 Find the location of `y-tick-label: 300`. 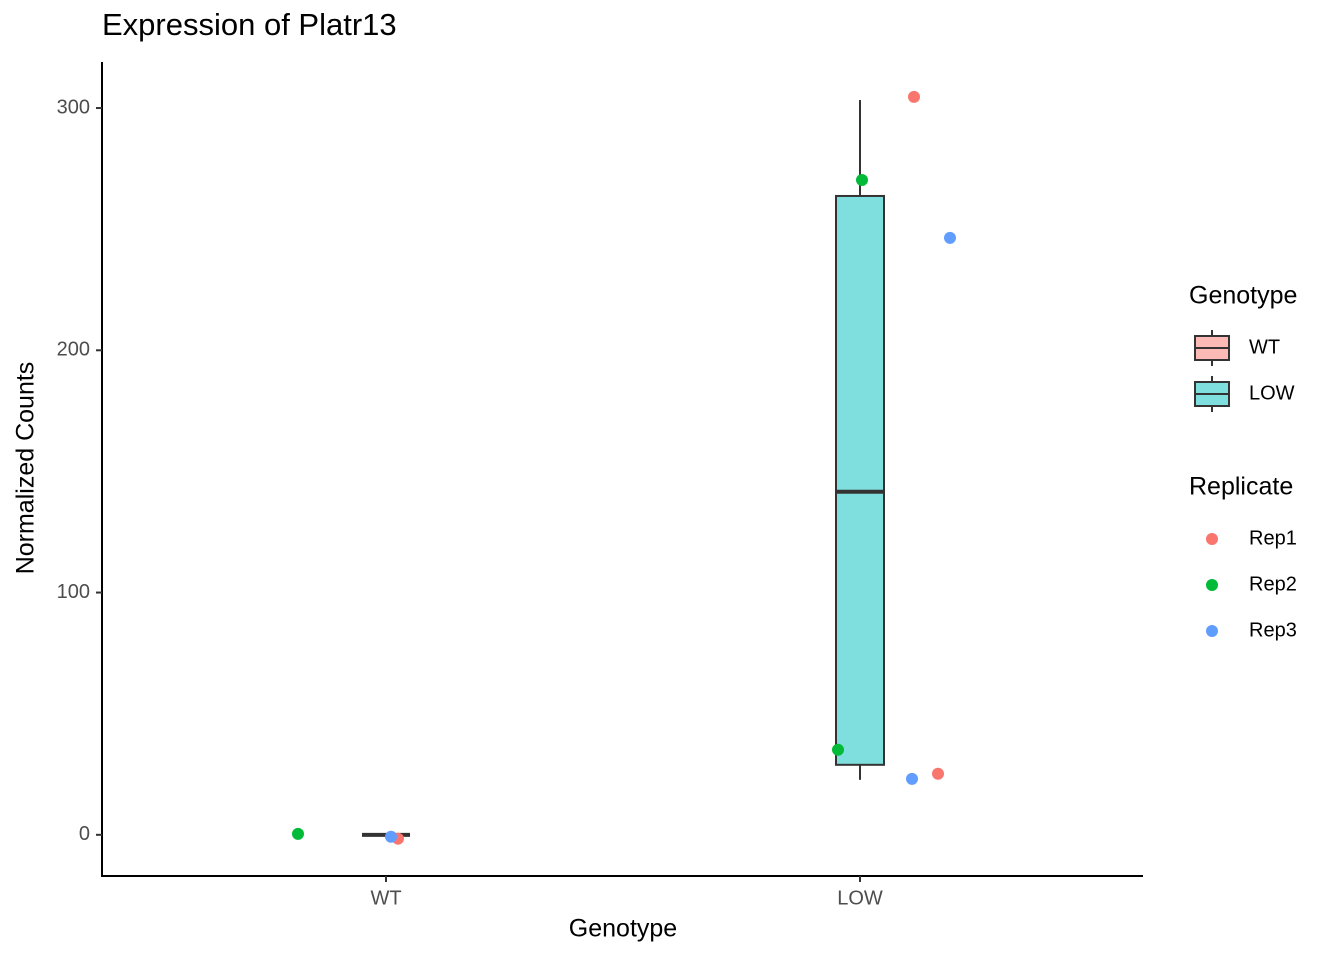

y-tick-label: 300 is located at coordinates (73, 107).